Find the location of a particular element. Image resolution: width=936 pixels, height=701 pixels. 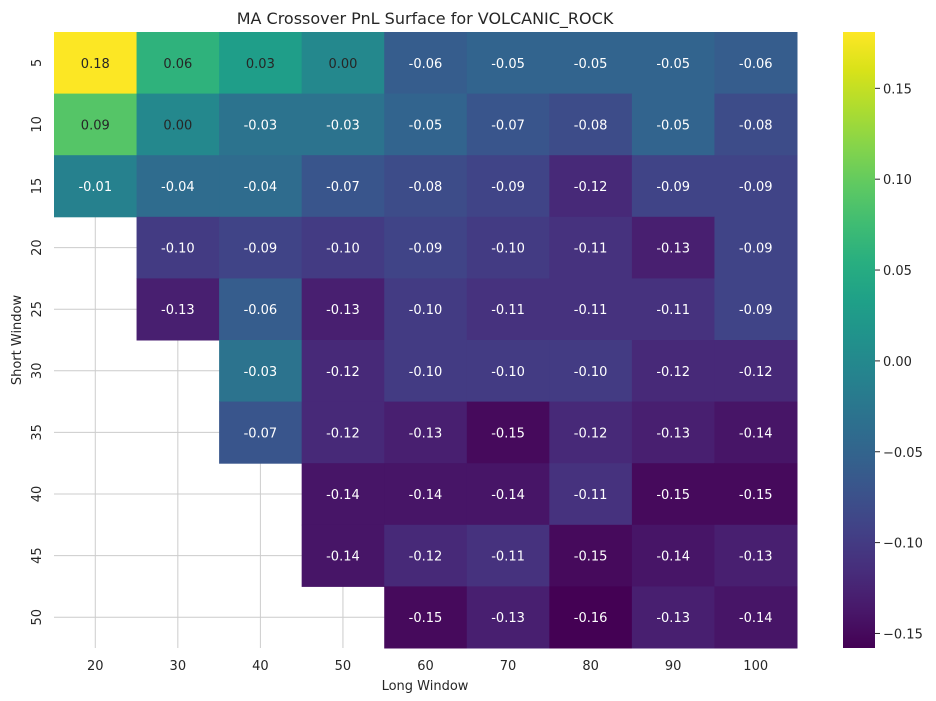

cell-value-label: -0.06 is located at coordinates (426, 64).